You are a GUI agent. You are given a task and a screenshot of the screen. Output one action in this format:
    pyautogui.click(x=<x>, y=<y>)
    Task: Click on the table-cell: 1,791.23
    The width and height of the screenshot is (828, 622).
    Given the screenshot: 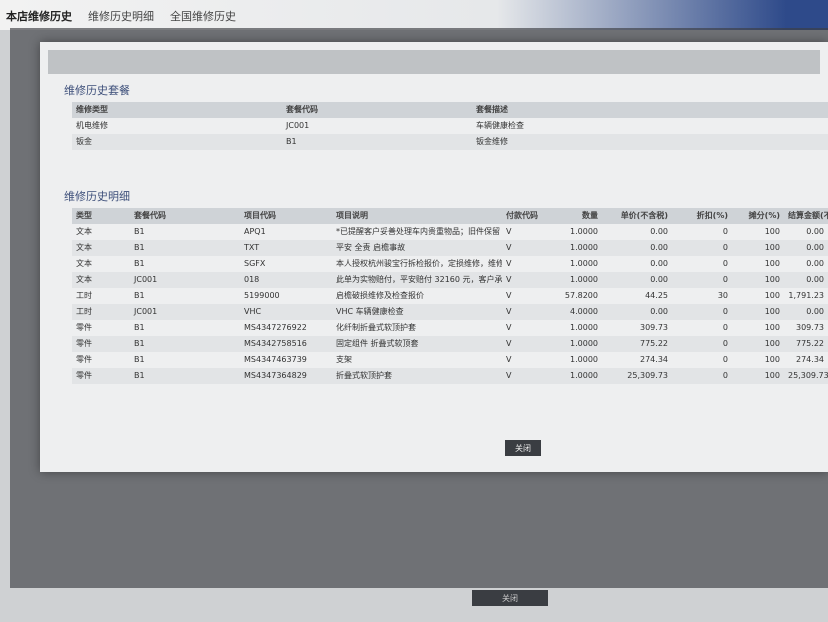 What is the action you would take?
    pyautogui.click(x=806, y=295)
    